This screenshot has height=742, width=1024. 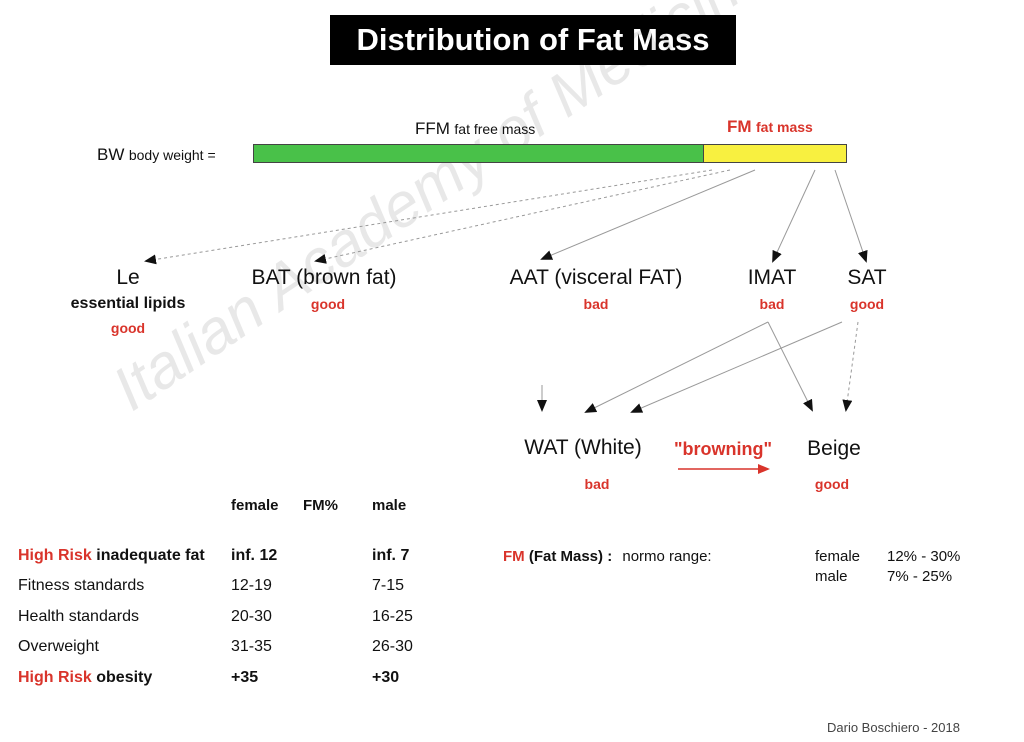 I want to click on sat-name: SAT, so click(x=867, y=277).